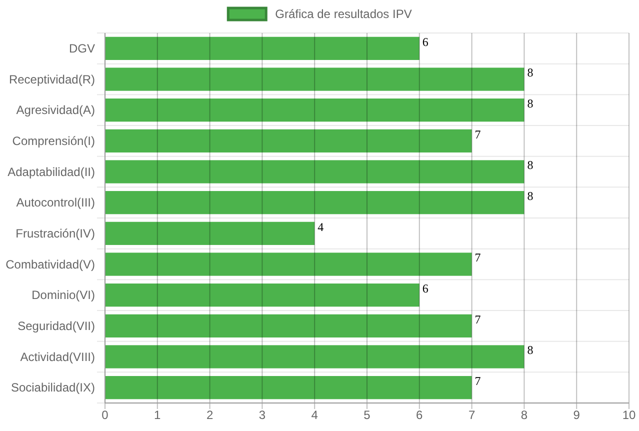 The image size is (639, 431). Describe the element at coordinates (52, 387) in the screenshot. I see `y-tick-label: Sociabilidad(IX)` at that location.